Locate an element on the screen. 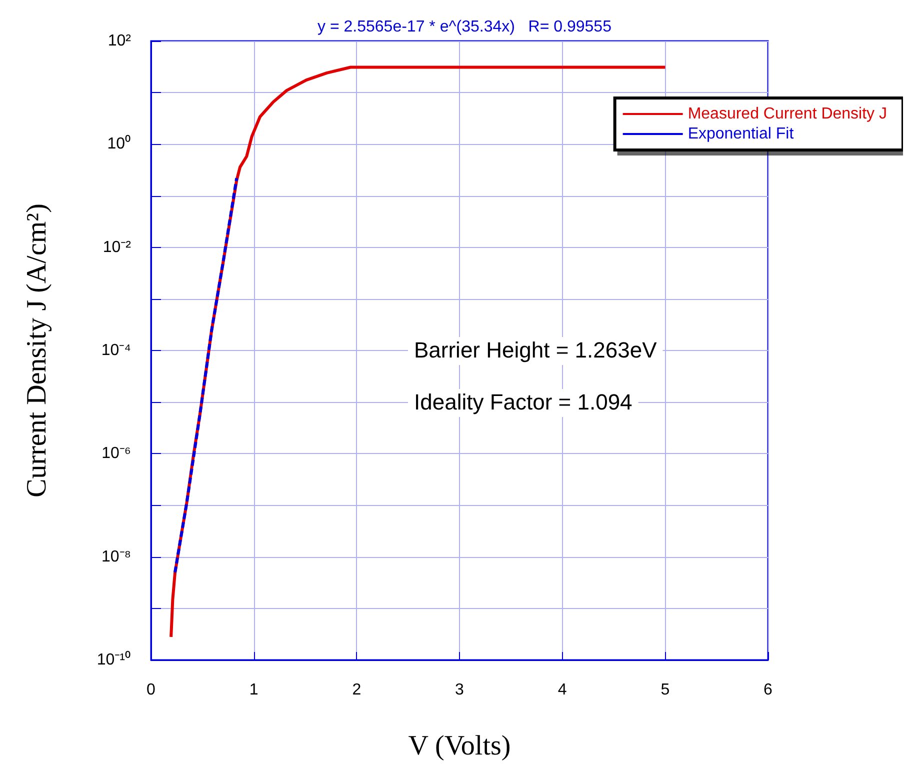 The image size is (911, 778). x-tick-label: 0 is located at coordinates (151, 690).